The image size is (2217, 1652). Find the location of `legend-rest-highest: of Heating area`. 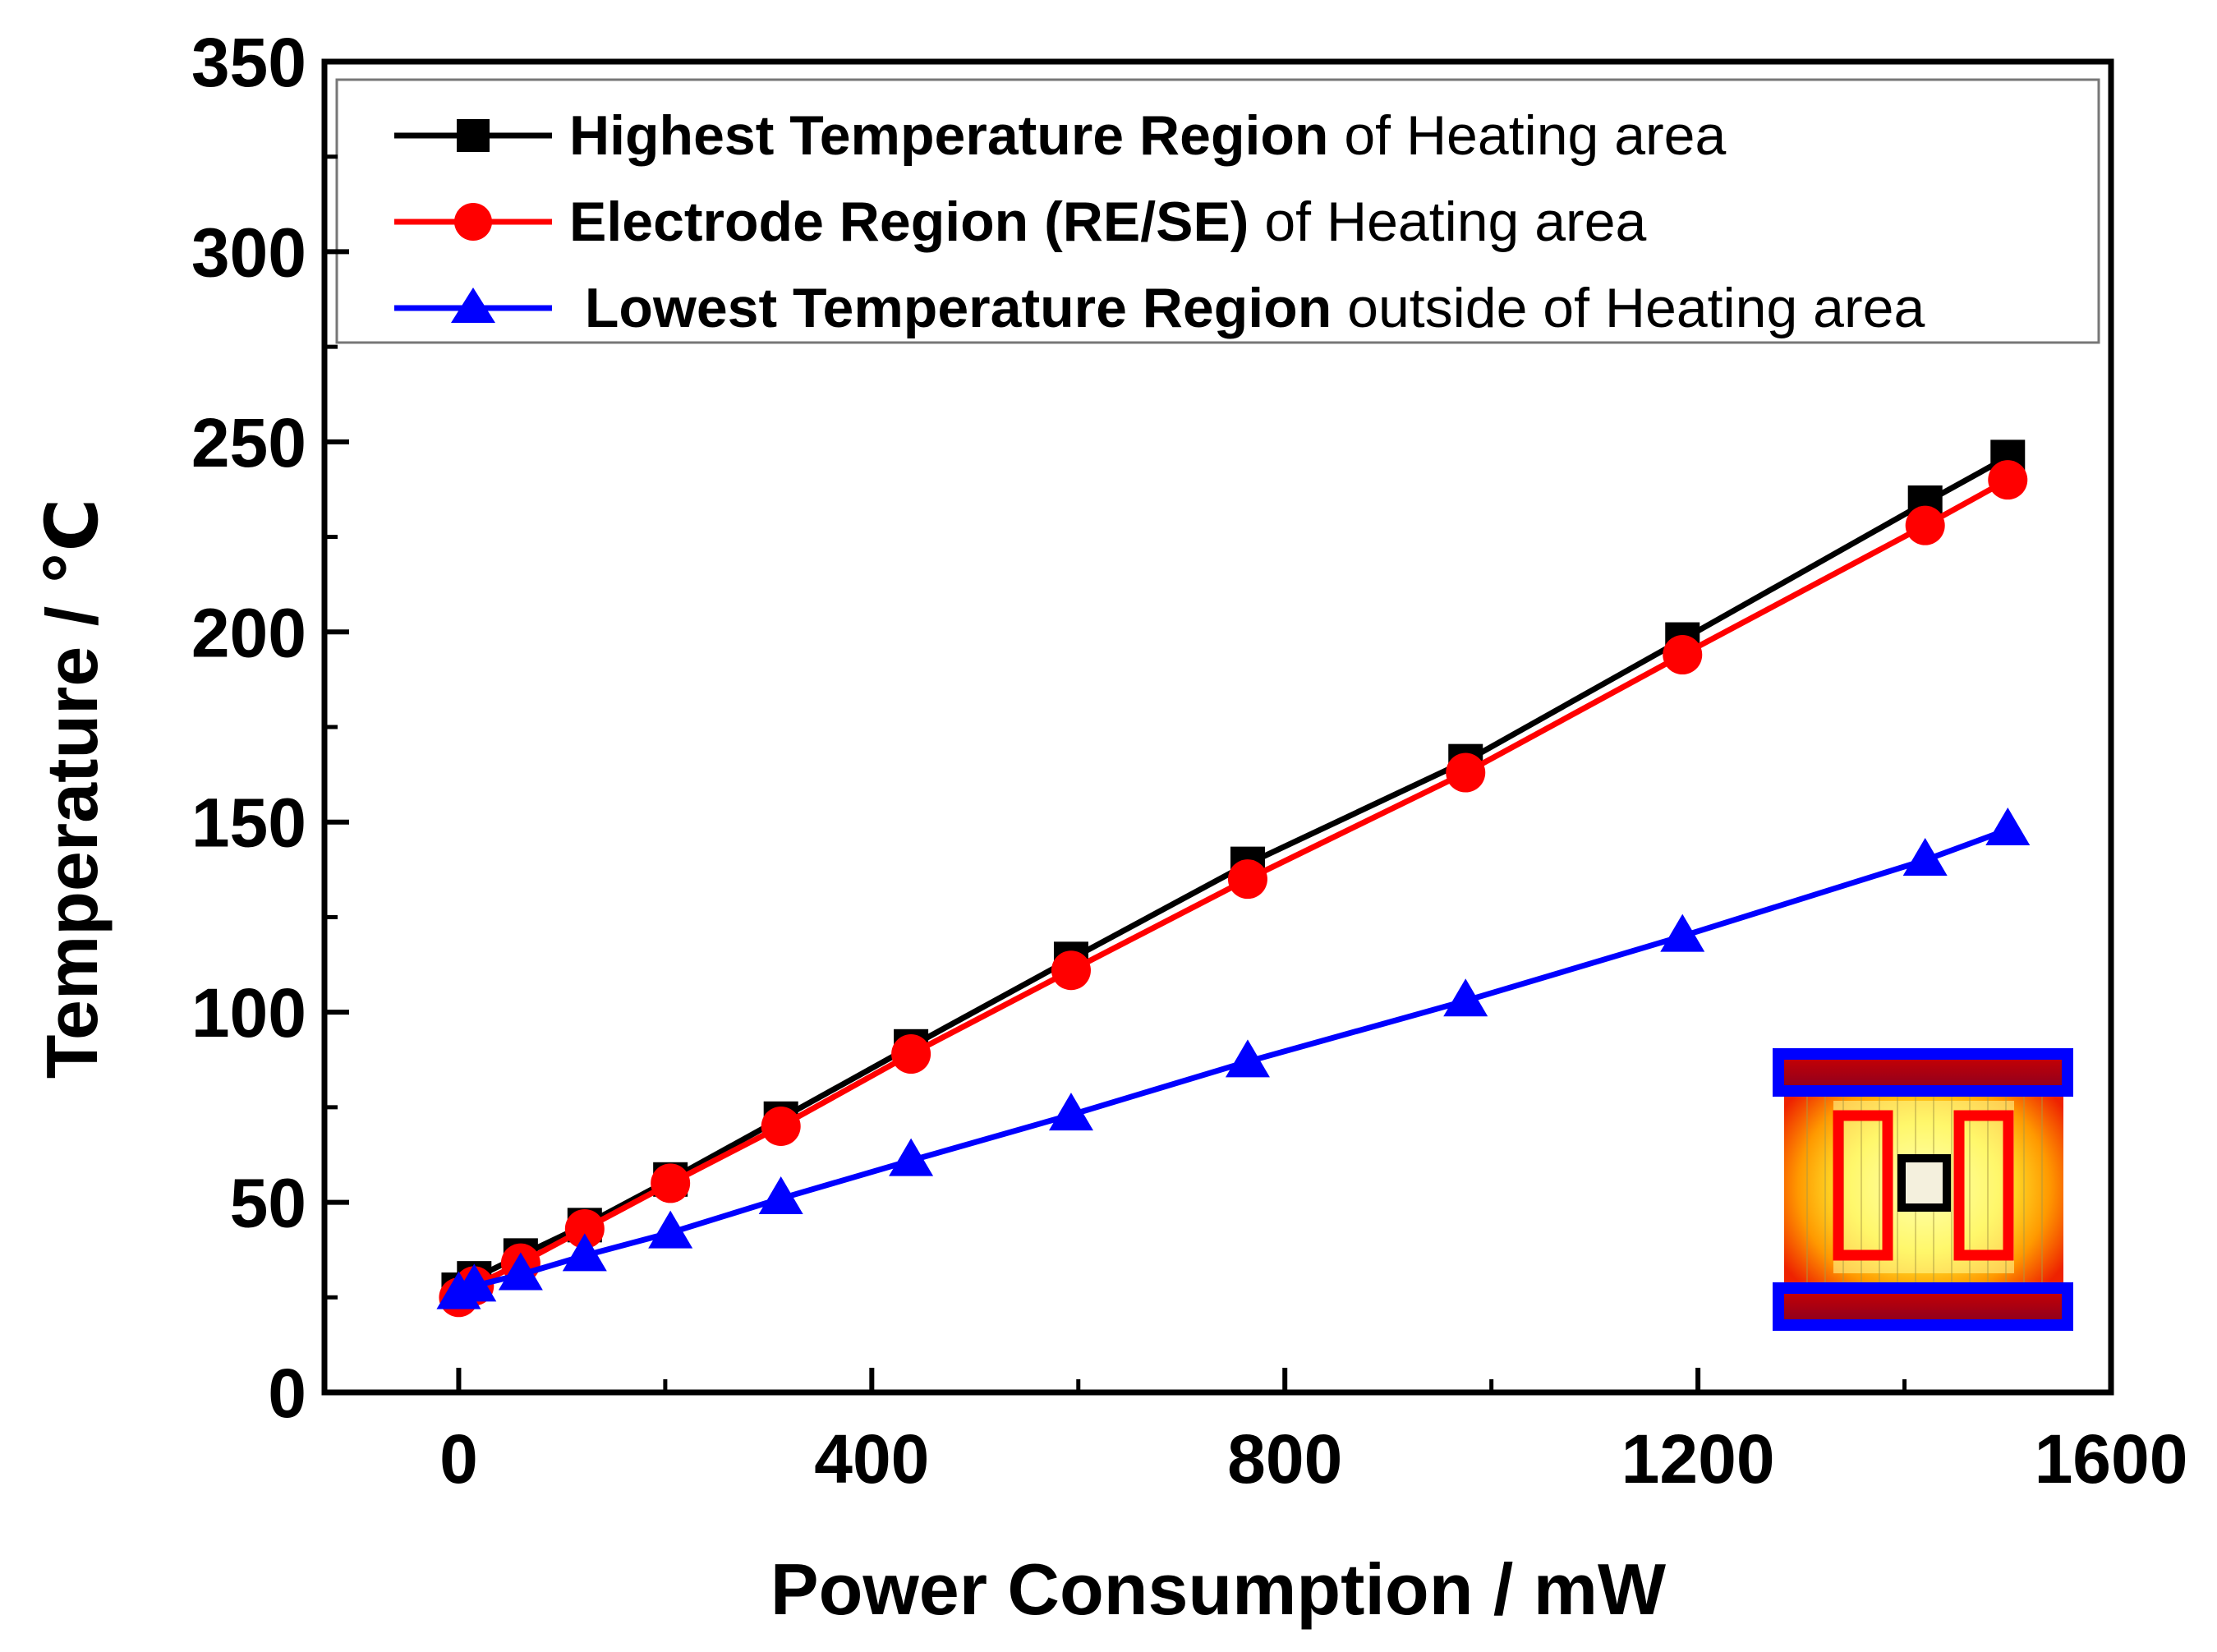

legend-rest-highest: of Heating area is located at coordinates (1527, 135).